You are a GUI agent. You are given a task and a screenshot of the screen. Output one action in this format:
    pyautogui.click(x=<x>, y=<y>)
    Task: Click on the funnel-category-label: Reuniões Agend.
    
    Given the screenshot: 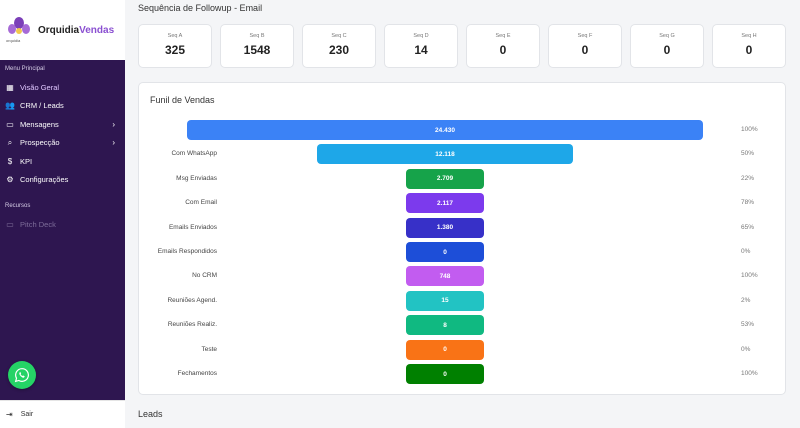 What is the action you would take?
    pyautogui.click(x=192, y=300)
    